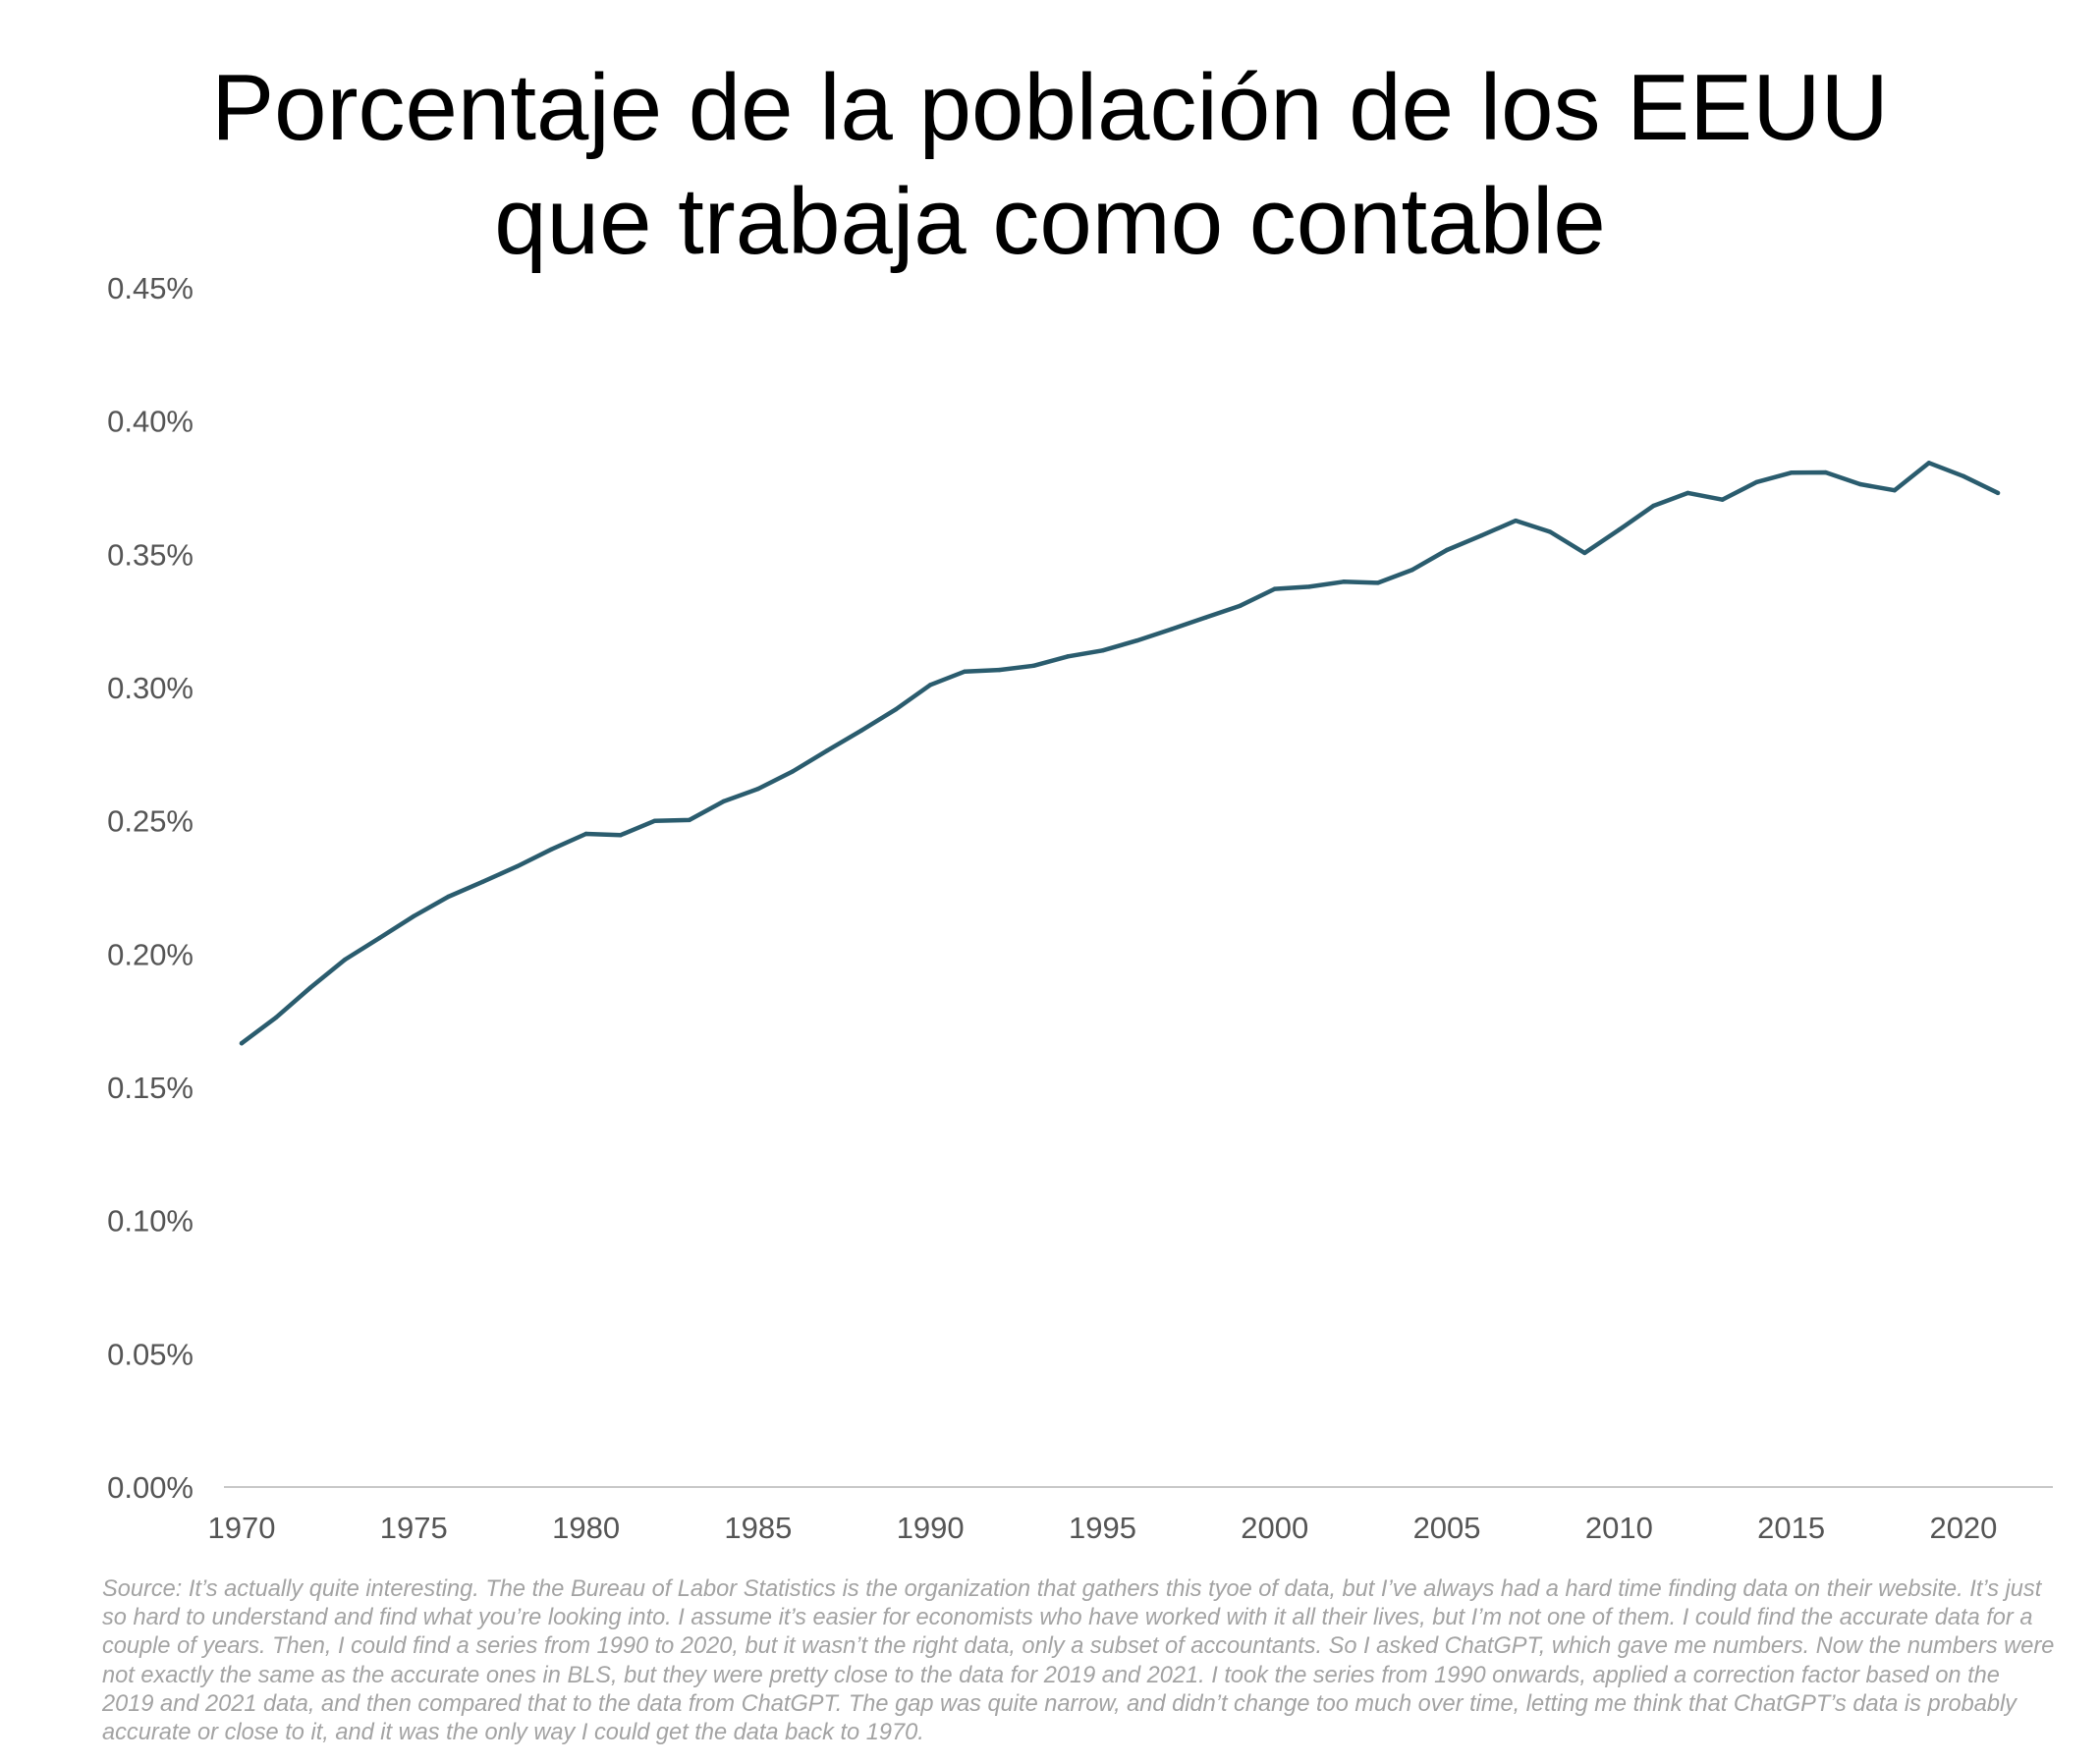  I want to click on y-tick-label: 0.30%, so click(150, 688).